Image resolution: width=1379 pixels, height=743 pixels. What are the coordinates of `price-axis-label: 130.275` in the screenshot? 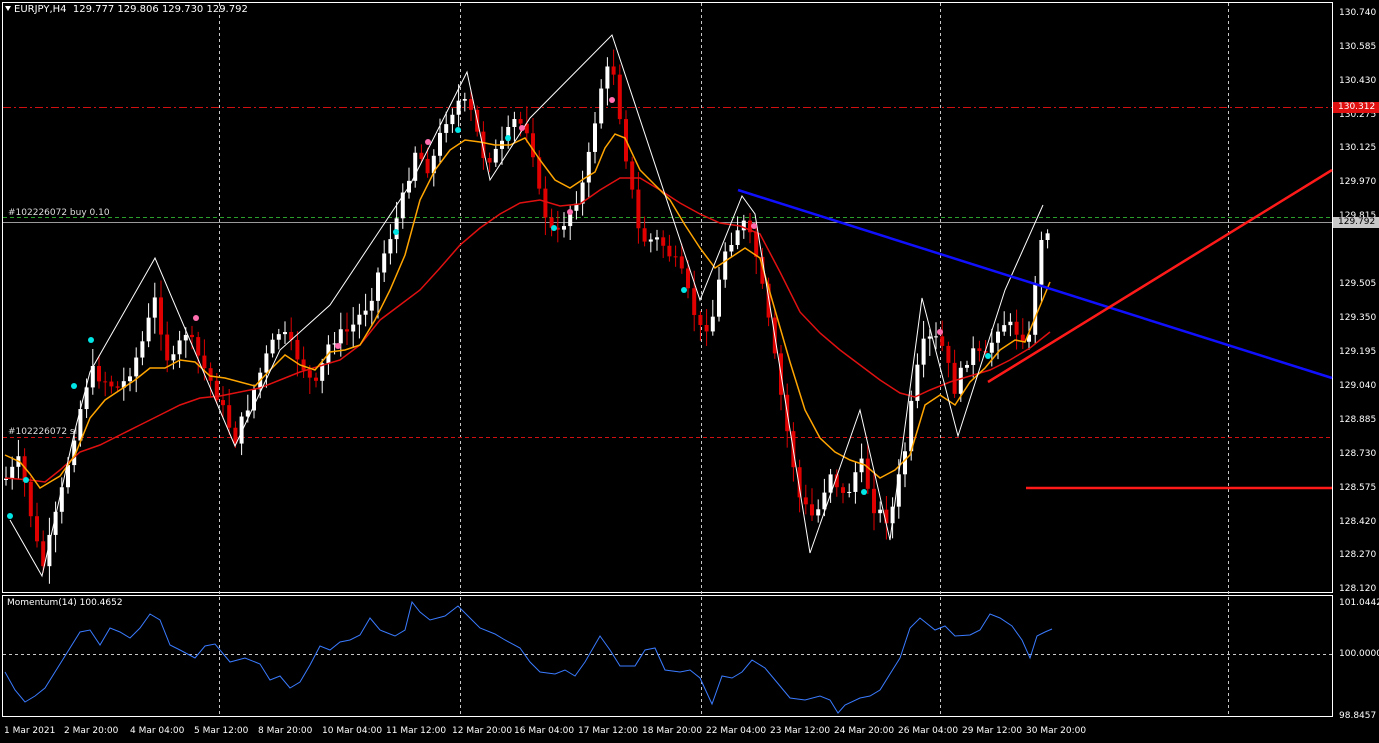 It's located at (1358, 115).